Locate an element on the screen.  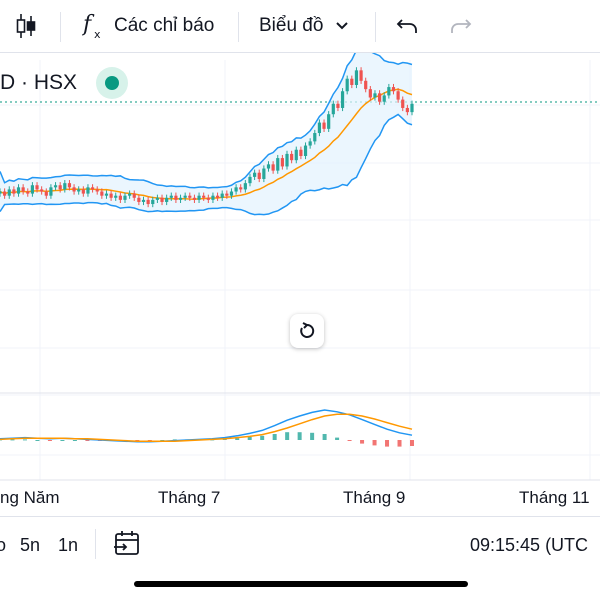
range-button-partial: o is located at coordinates (3, 545).